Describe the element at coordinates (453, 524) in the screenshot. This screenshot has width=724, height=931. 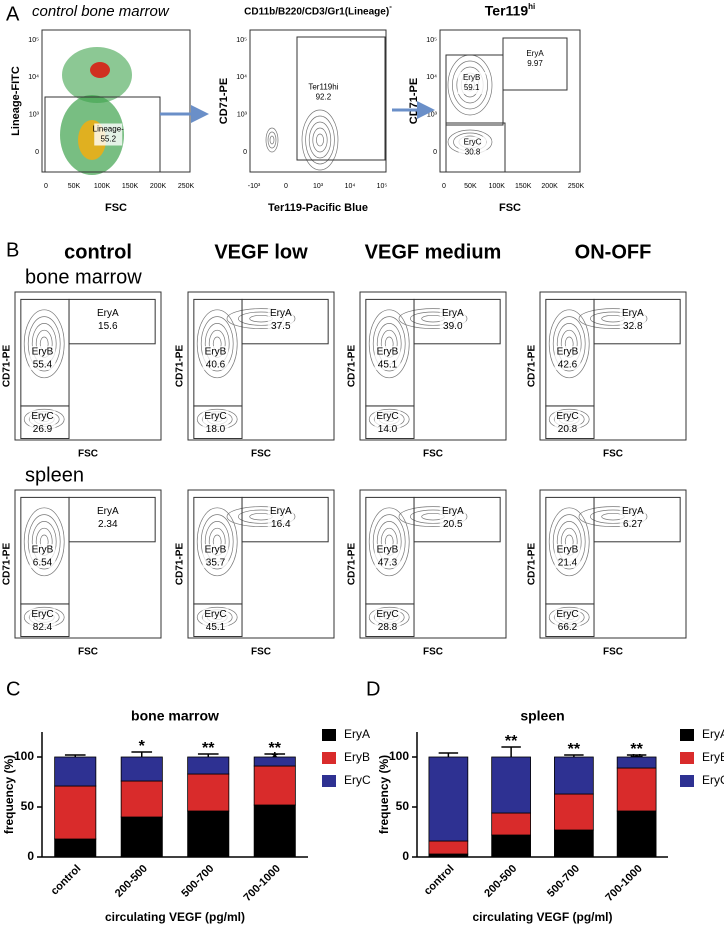
I see `gate-value: 20.5` at that location.